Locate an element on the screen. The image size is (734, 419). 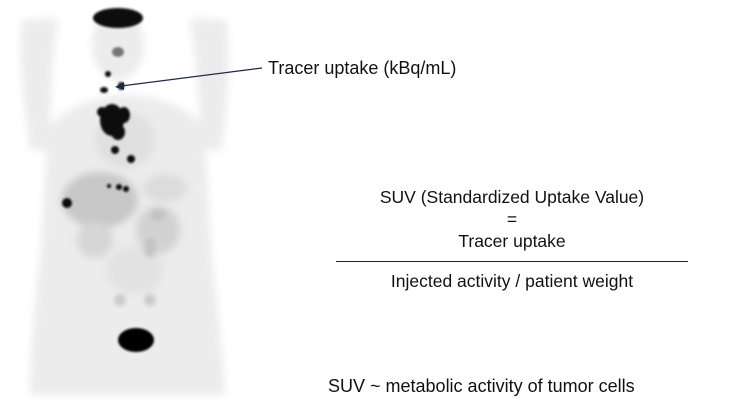
tracer-uptake-label: Tracer uptake (kBq/mL) is located at coordinates (362, 68).